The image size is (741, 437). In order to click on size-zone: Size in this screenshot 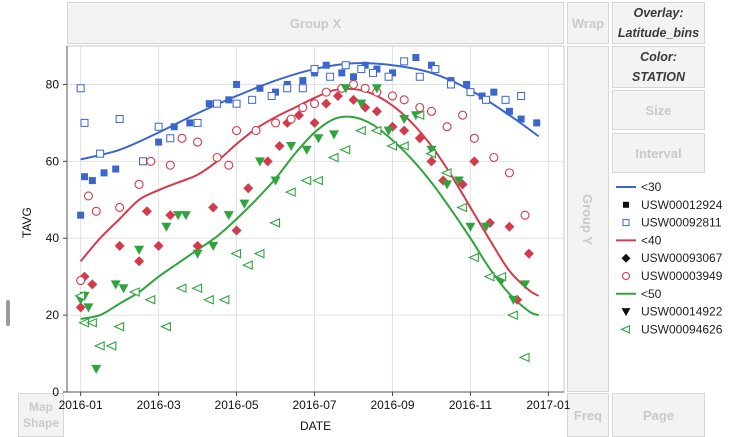, I will do `click(658, 110)`.